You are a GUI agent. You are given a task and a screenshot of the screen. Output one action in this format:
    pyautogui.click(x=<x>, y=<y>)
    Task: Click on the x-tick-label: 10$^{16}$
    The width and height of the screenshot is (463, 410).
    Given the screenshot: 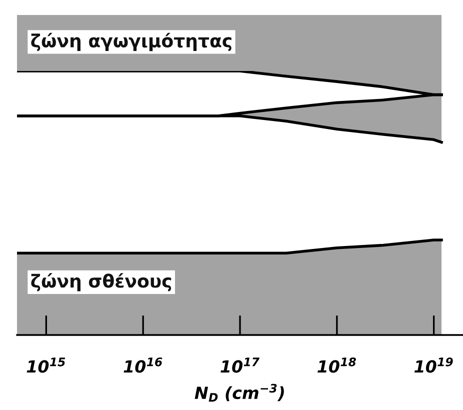 What is the action you would take?
    pyautogui.click(x=143, y=365)
    